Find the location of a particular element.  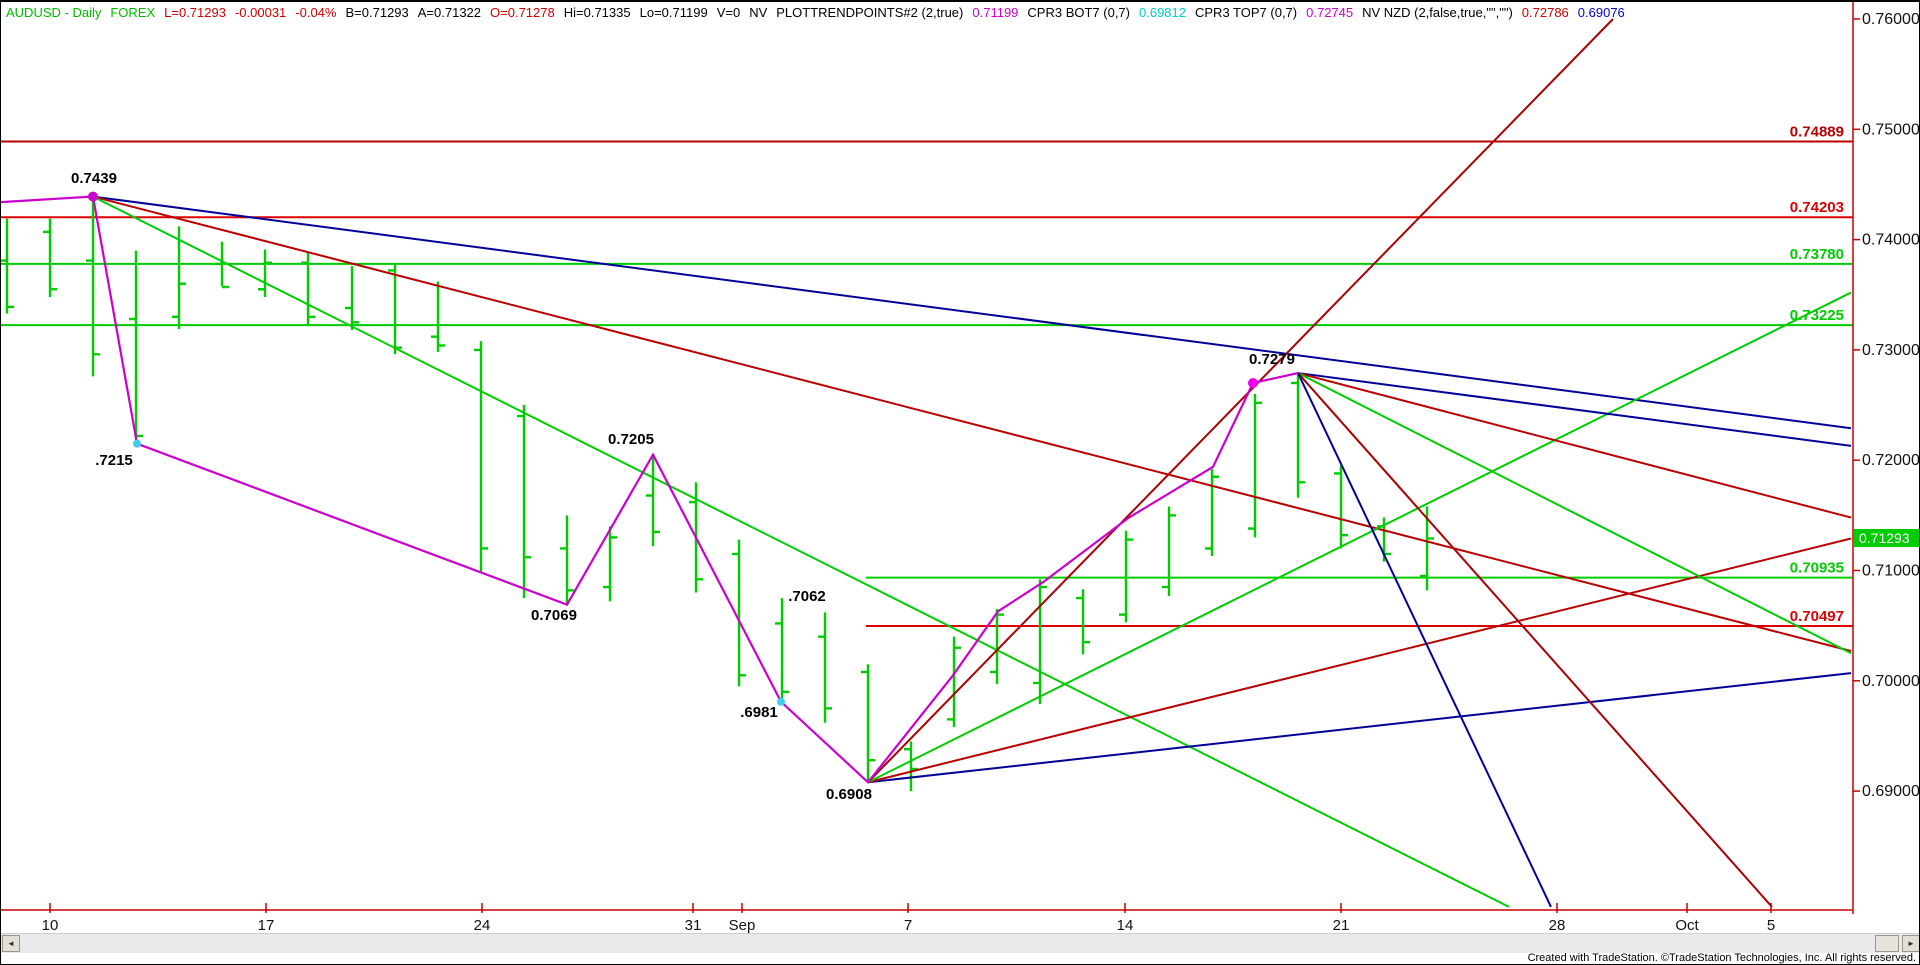

header-segment: 0.71199 is located at coordinates (995, 12).